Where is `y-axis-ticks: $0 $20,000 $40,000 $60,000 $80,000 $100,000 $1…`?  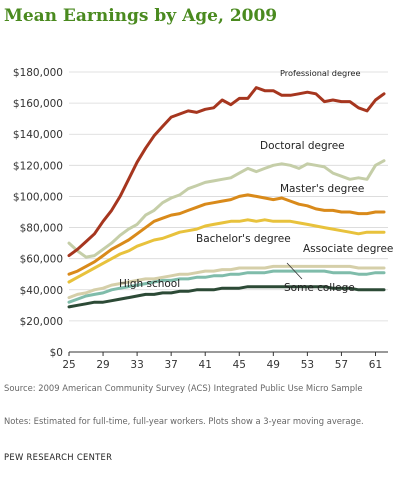
y-axis-ticks: $0 $20,000 $40,000 $60,000 $80,000 $100,000 $1… is located at coordinates (38, 213).